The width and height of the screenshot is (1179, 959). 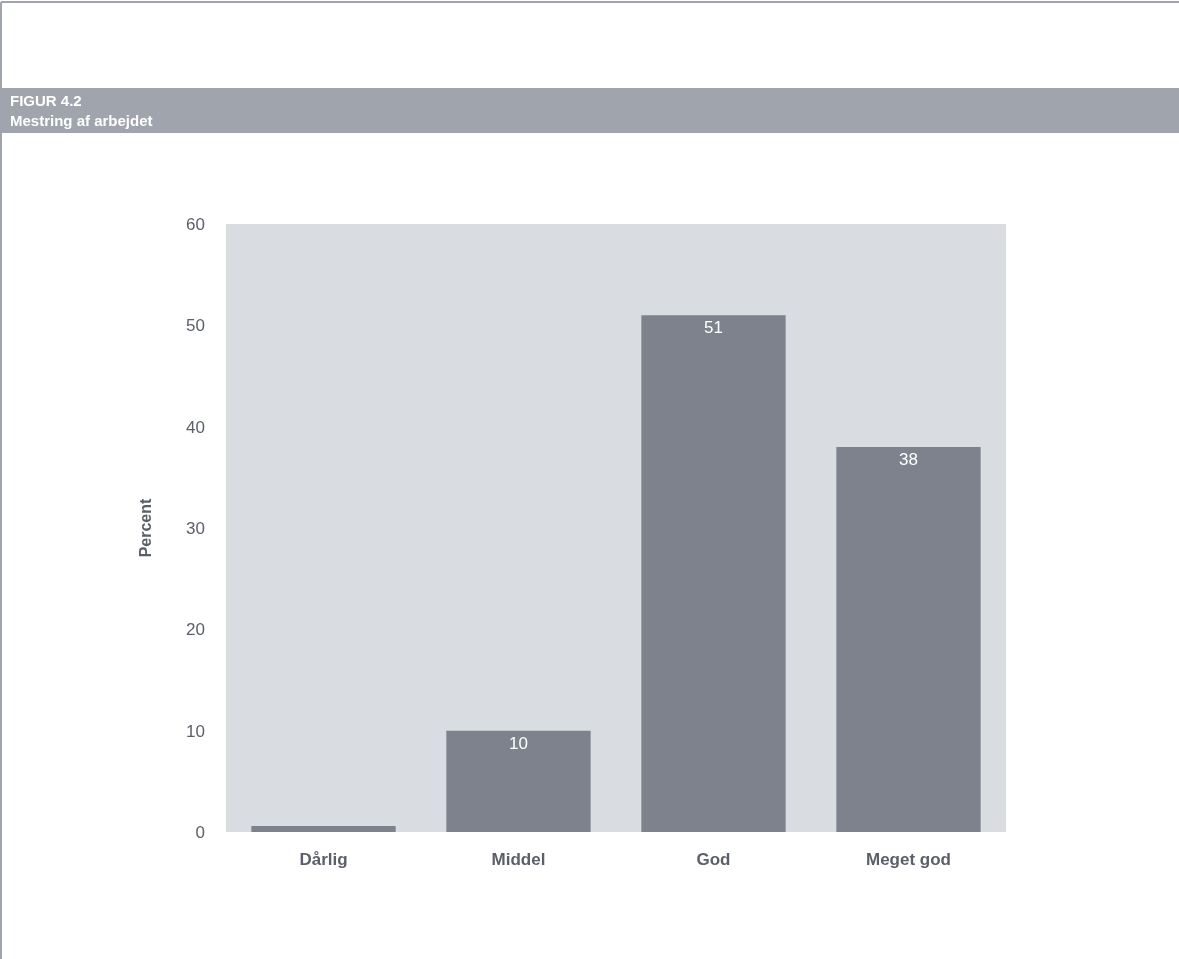 What do you see at coordinates (908, 859) in the screenshot?
I see `x-tick-label: Meget god` at bounding box center [908, 859].